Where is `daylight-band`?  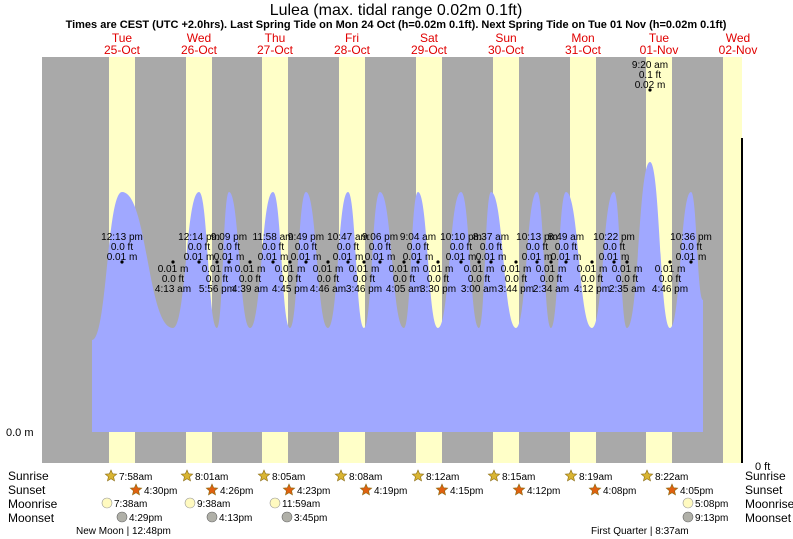 daylight-band is located at coordinates (732, 260).